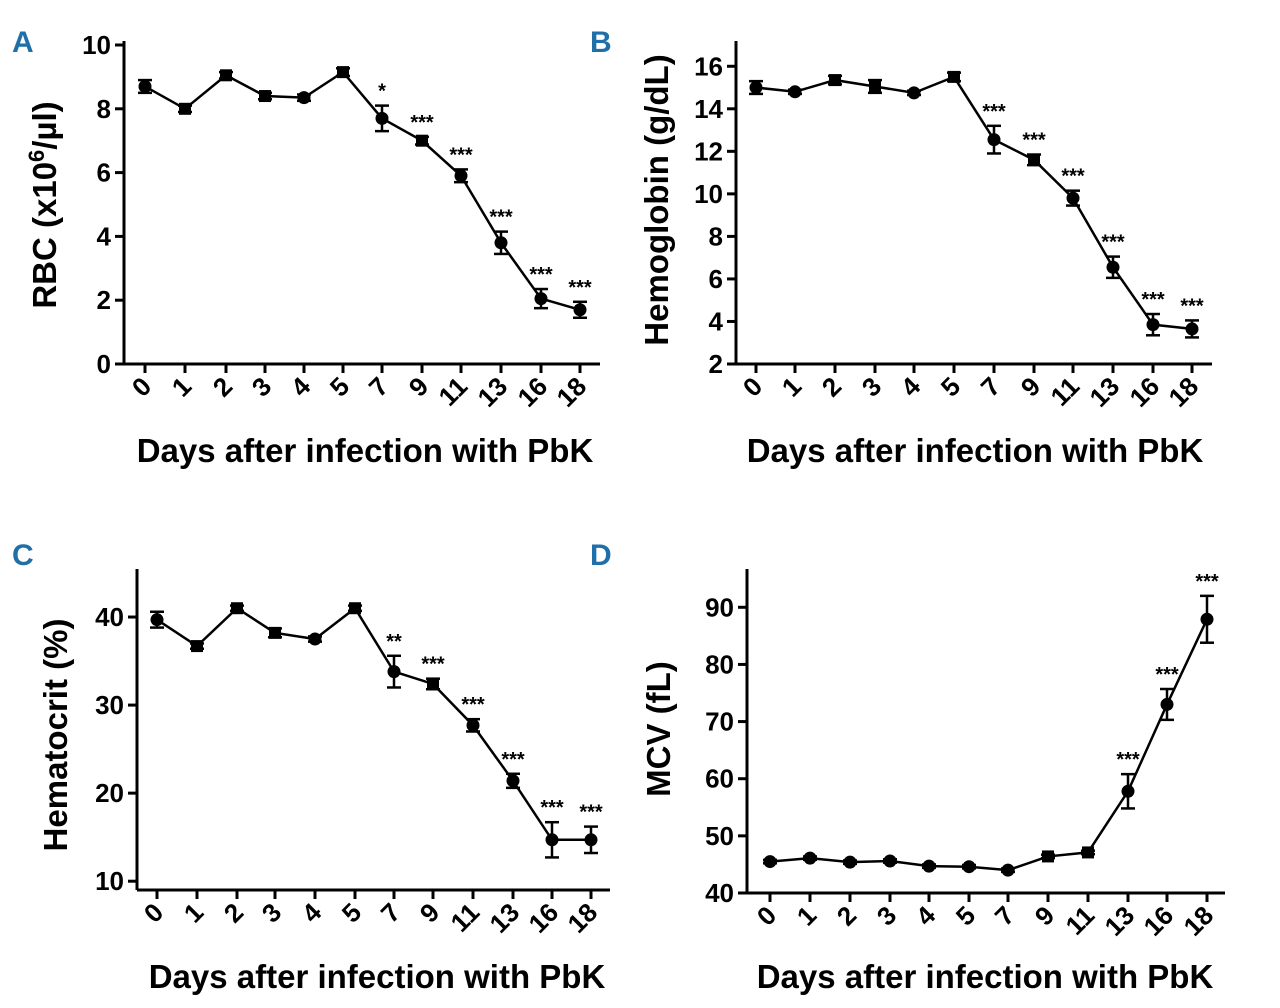  What do you see at coordinates (104, 364) in the screenshot?
I see `y-tick-label: 0` at bounding box center [104, 364].